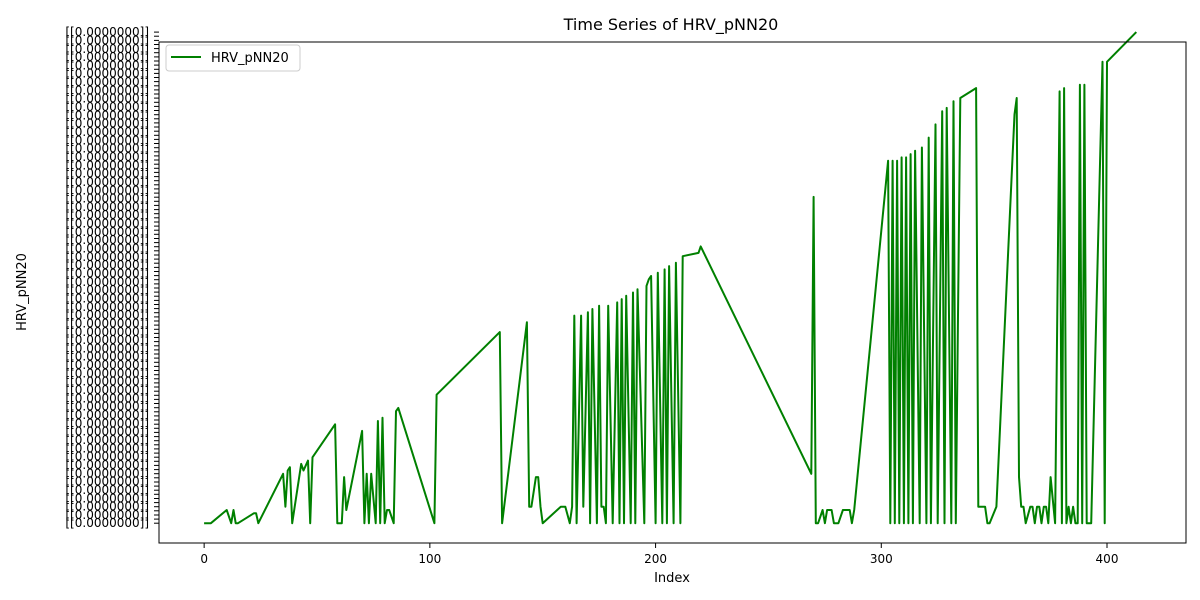 The image size is (1200, 600). I want to click on x-tick-label: 100, so click(429, 559).